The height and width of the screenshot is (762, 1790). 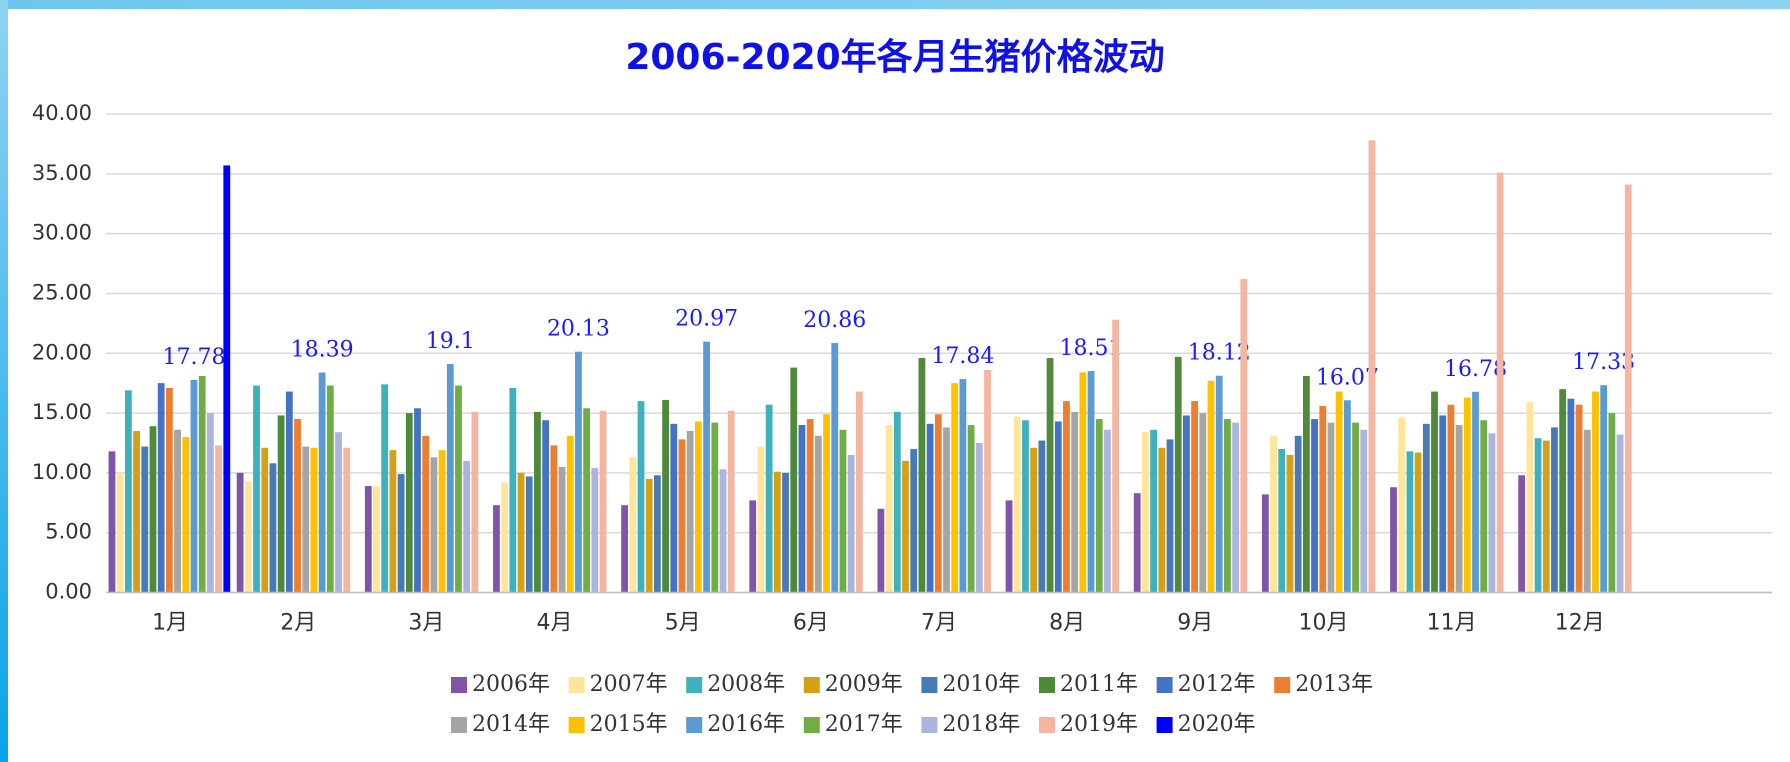 What do you see at coordinates (683, 623) in the screenshot?
I see `x-tick-label: 5月` at bounding box center [683, 623].